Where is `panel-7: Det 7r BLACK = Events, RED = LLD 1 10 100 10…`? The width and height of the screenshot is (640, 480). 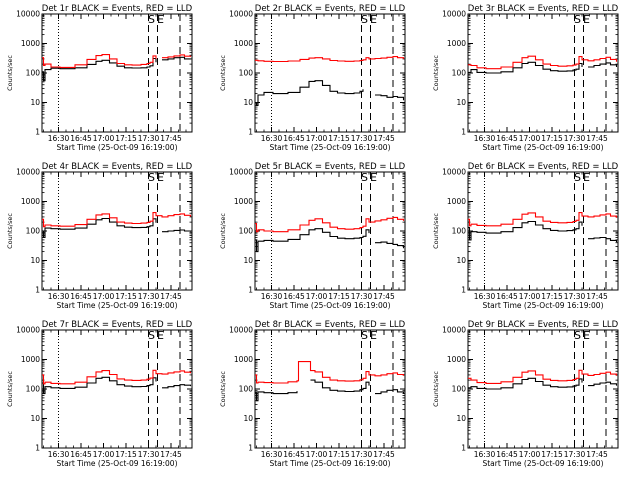
panel-7: Det 7r BLACK = Events, RED = LLD 1 10 100 10… is located at coordinates (99, 394).